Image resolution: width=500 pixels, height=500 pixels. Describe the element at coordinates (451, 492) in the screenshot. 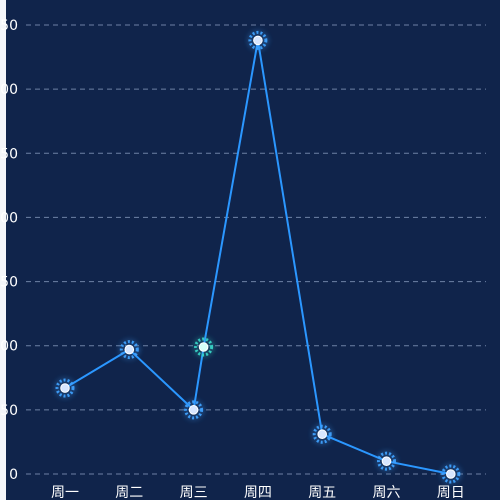

I see `x-tick-label: 周日` at that location.